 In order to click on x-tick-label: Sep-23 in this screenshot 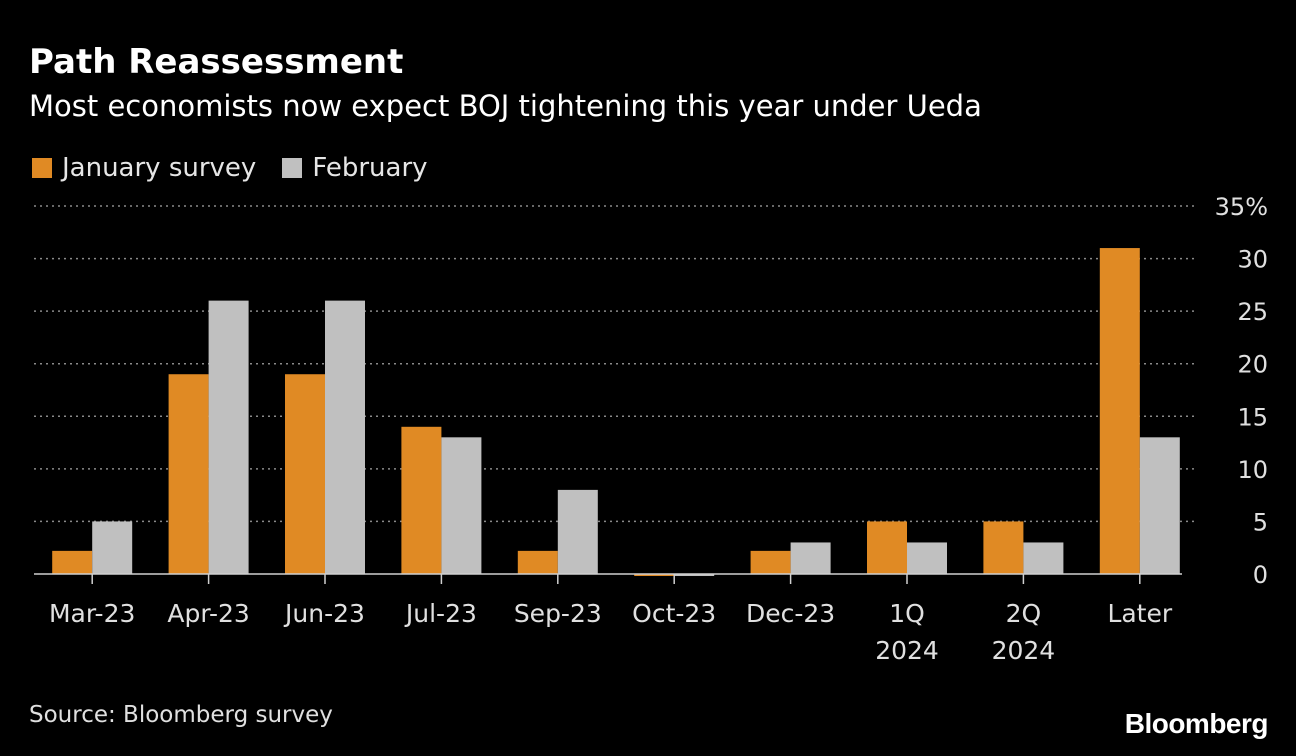, I will do `click(558, 613)`.